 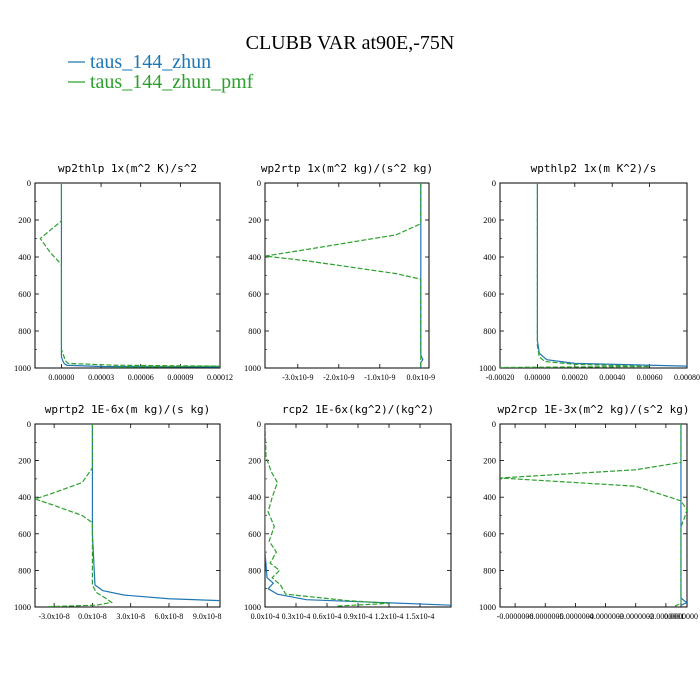 What do you see at coordinates (545, 616) in the screenshot?
I see `x-tick-label: -0.0000005` at bounding box center [545, 616].